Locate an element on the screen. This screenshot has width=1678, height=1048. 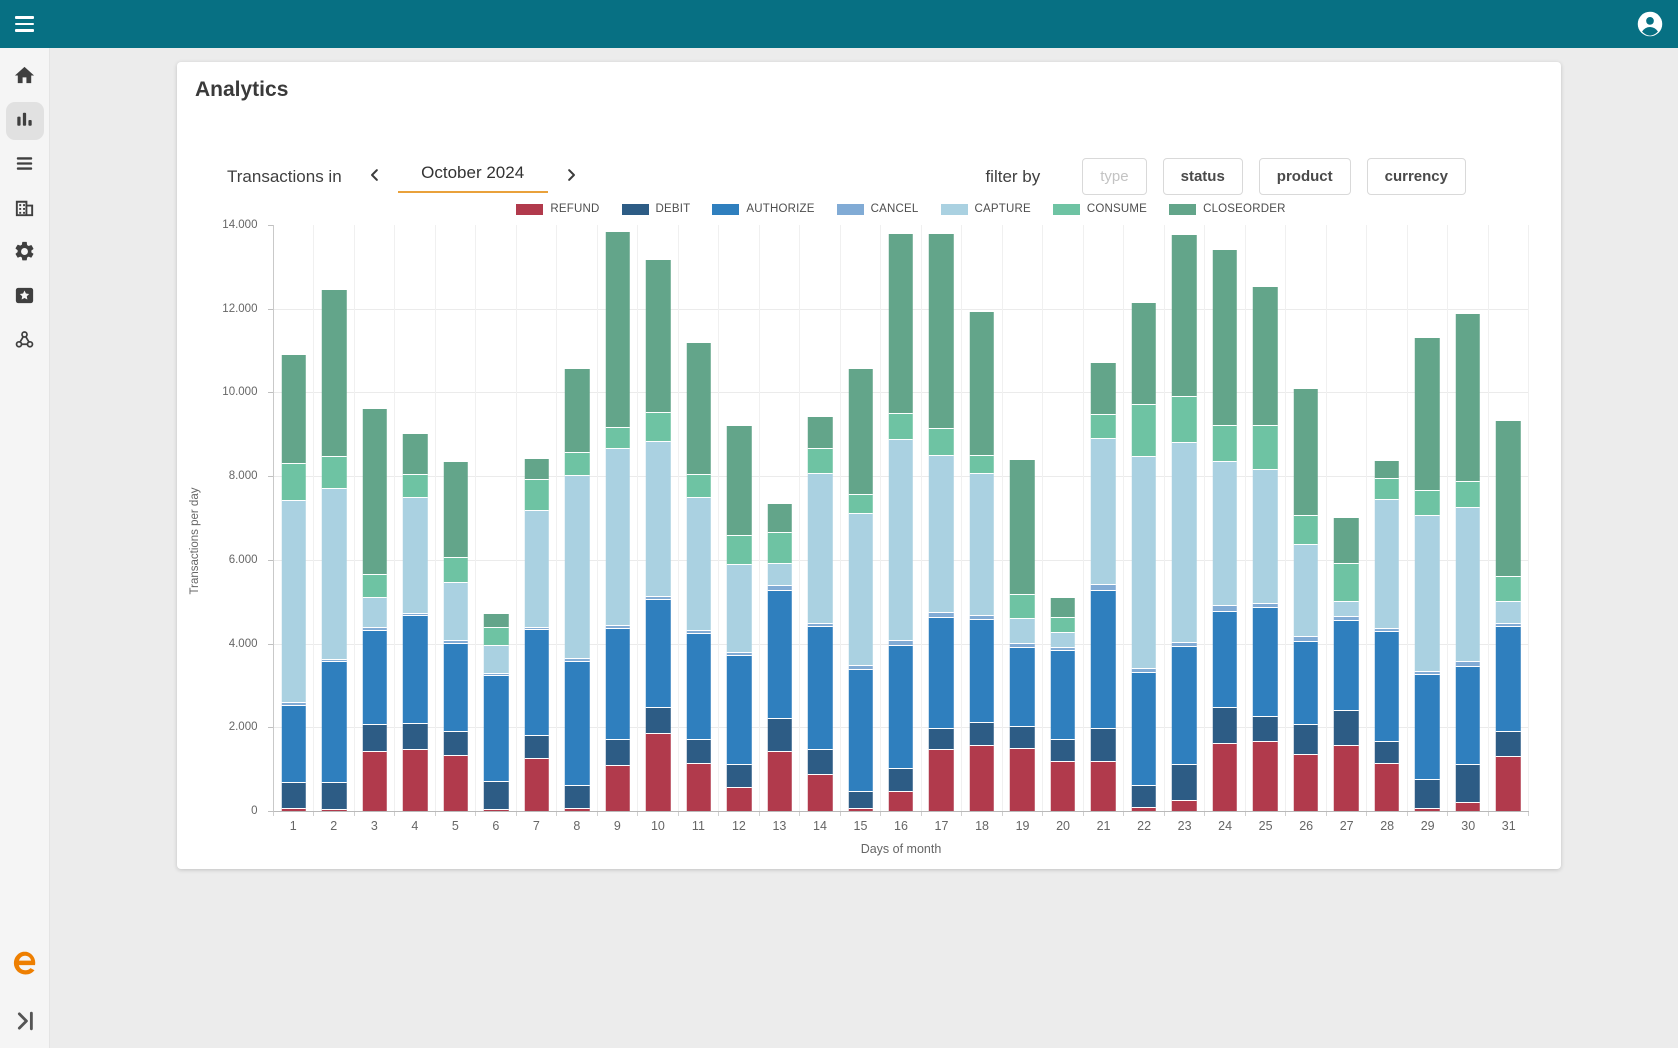
sidebar-item-home is located at coordinates (25, 77).